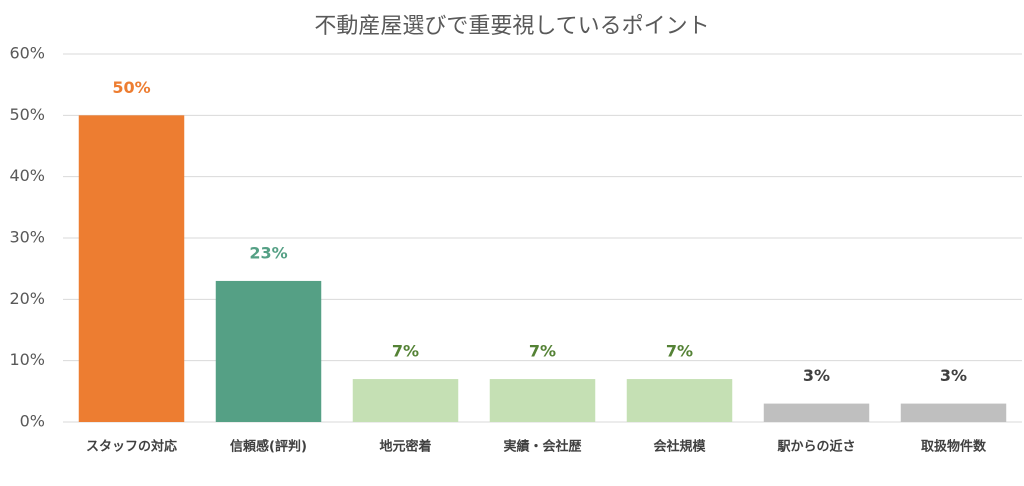  Describe the element at coordinates (32, 421) in the screenshot. I see `y-tick-label: 0%` at that location.